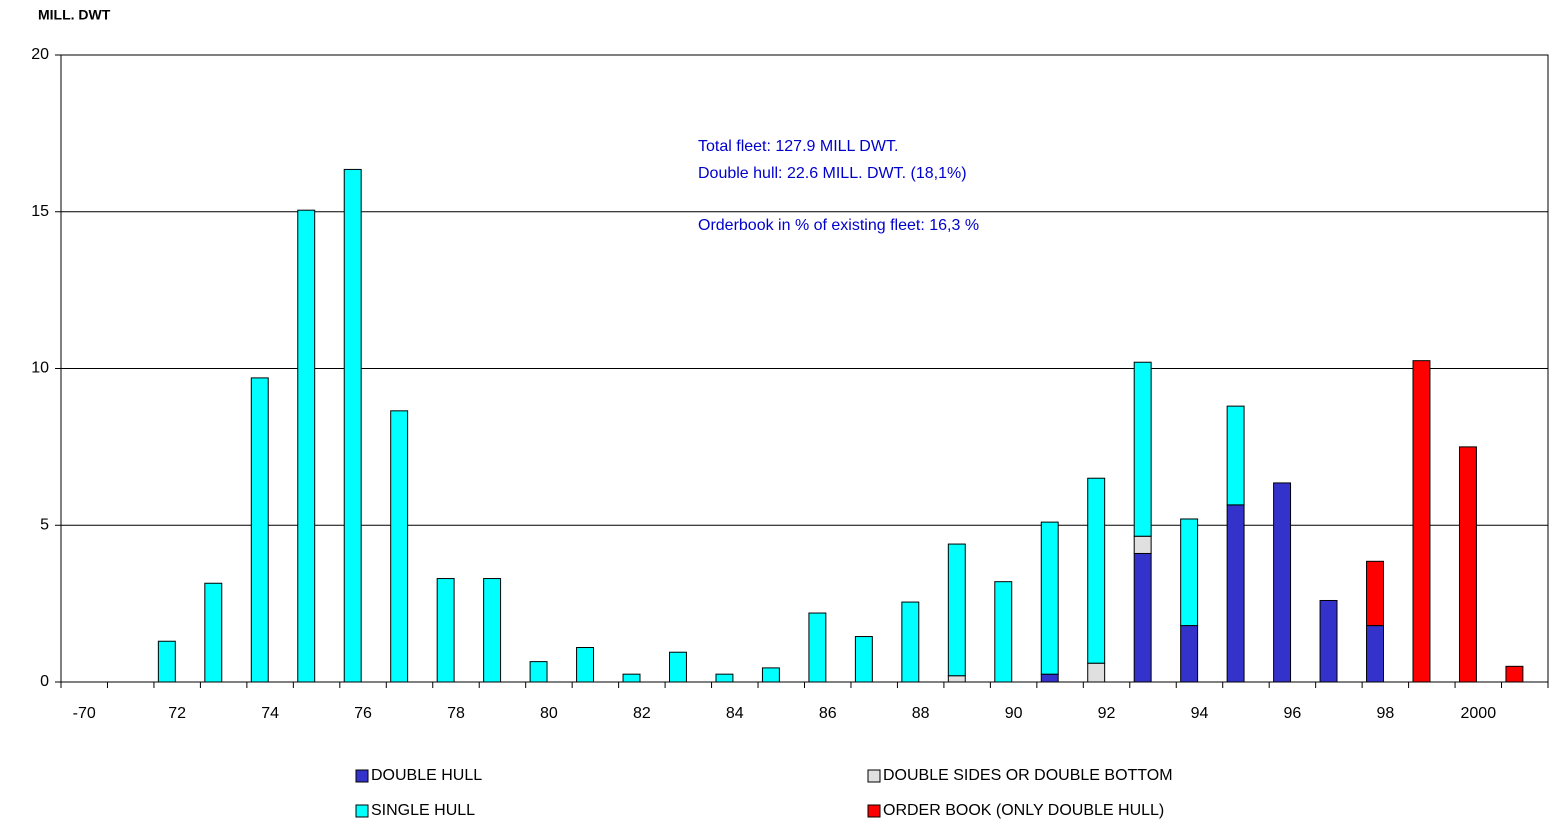  Describe the element at coordinates (84, 713) in the screenshot. I see `x-tick-label: -70` at that location.